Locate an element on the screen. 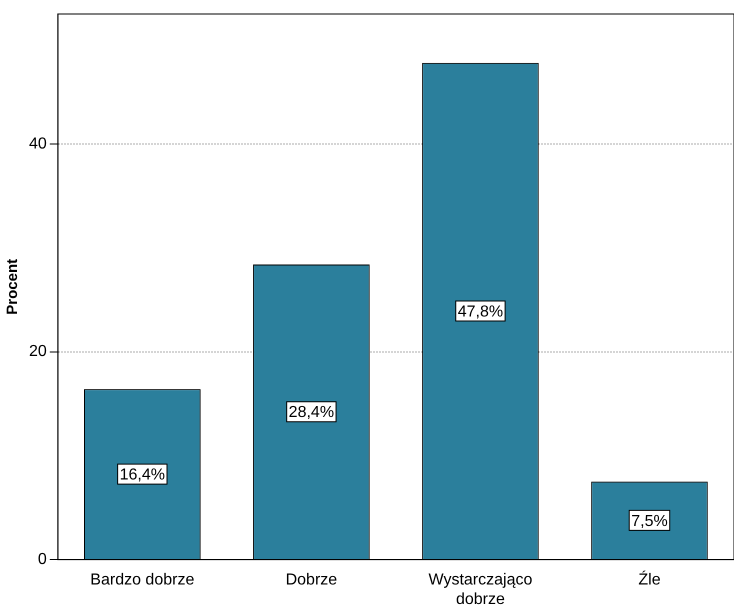 This screenshot has width=734, height=612. data-label: 16,4% is located at coordinates (143, 475).